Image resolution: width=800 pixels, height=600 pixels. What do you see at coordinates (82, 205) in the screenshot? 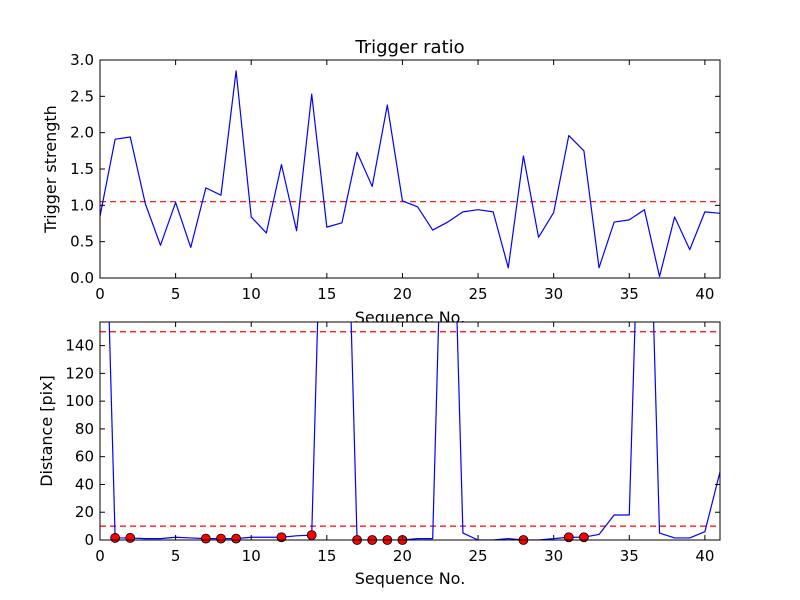
I see `y-tick-label: 1.0` at bounding box center [82, 205].